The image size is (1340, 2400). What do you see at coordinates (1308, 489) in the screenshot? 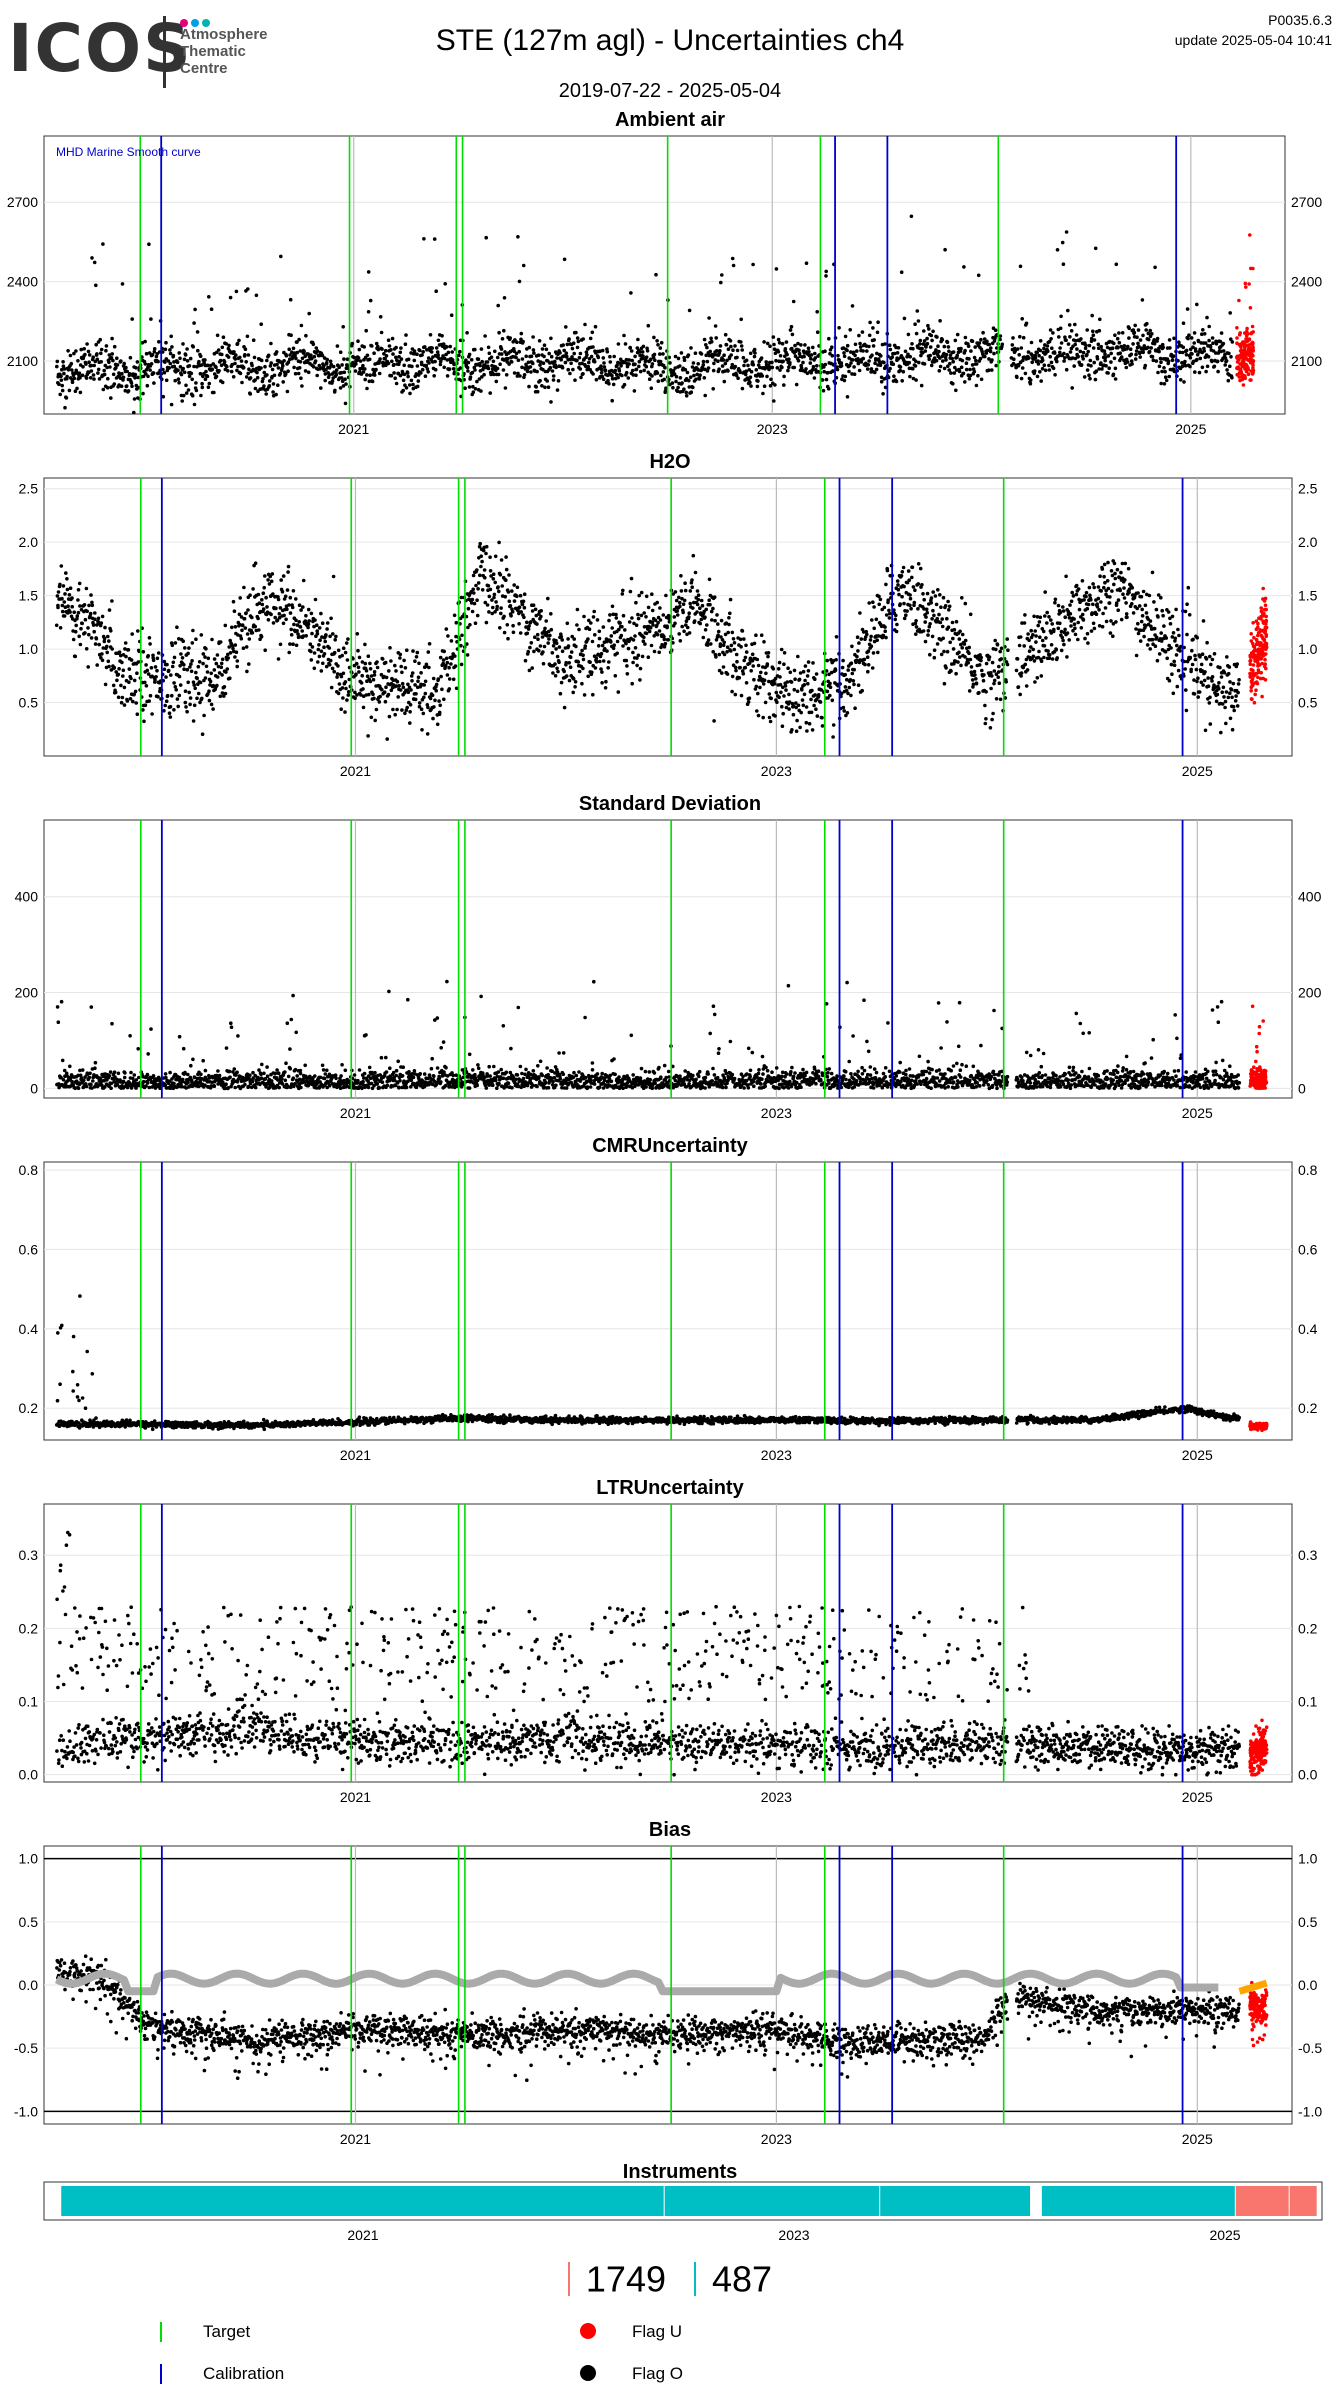
I see `y-tick-label-right: 2.5` at bounding box center [1308, 489].